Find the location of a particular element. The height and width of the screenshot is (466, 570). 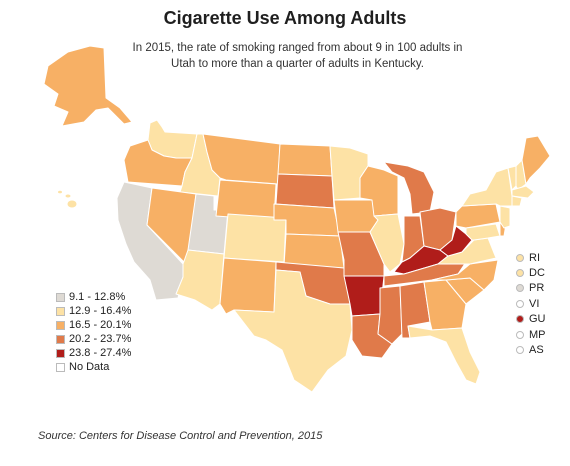

legend-label: 12.9 - 16.4% is located at coordinates (100, 311).